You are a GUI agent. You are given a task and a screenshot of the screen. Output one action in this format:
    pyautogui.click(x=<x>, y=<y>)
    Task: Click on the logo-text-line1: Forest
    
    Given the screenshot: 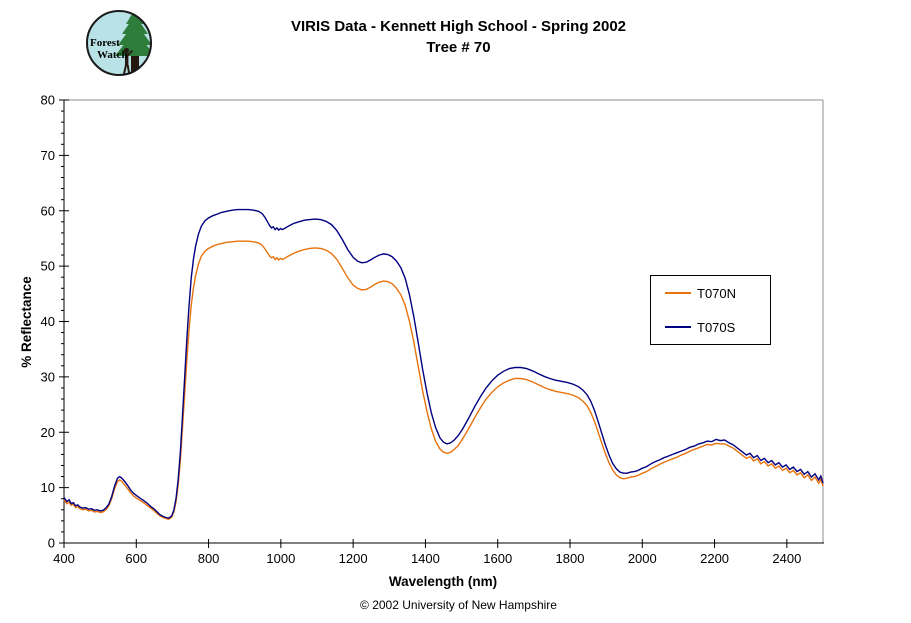 What is the action you would take?
    pyautogui.click(x=105, y=43)
    